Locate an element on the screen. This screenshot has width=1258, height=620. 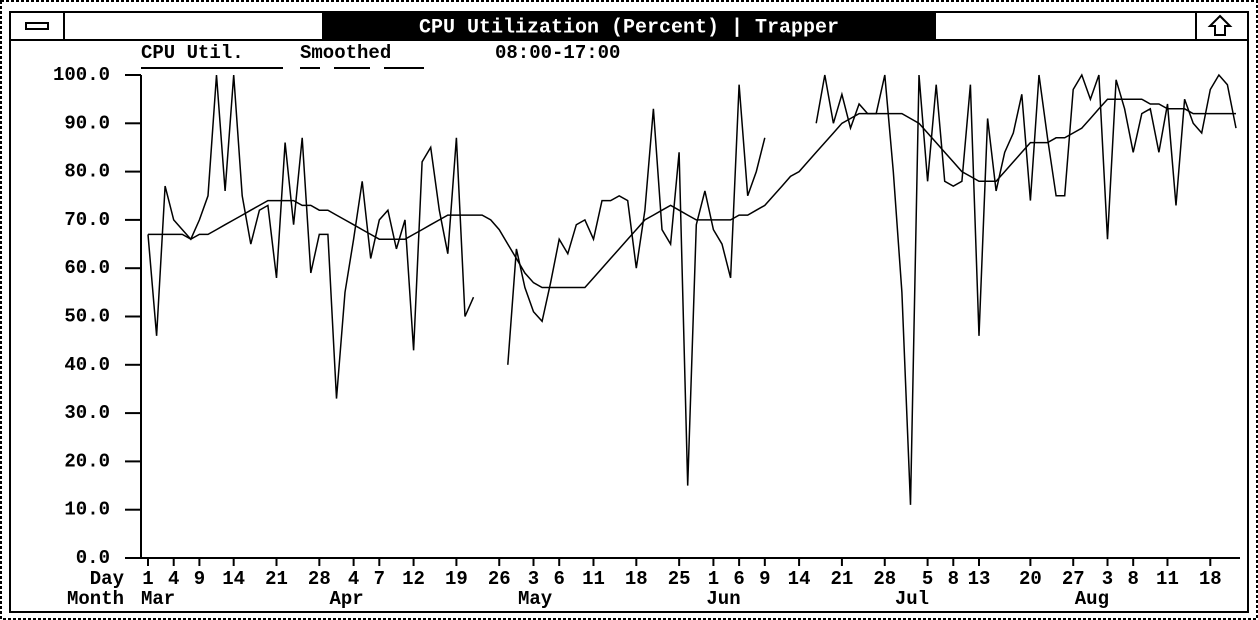
y-tick-label: 80.0 is located at coordinates (87, 172).